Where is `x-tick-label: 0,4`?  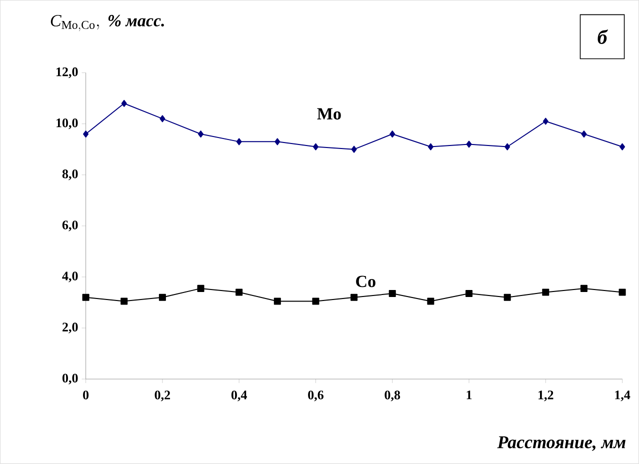
x-tick-label: 0,4 is located at coordinates (239, 396).